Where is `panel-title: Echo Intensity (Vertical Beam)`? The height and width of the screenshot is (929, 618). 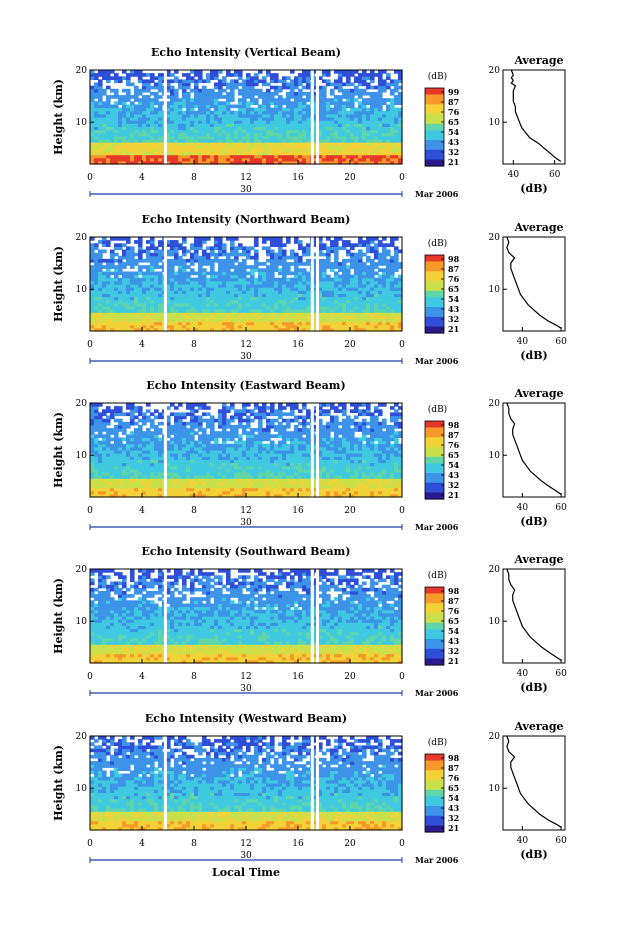
panel-title: Echo Intensity (Vertical Beam) is located at coordinates (246, 52).